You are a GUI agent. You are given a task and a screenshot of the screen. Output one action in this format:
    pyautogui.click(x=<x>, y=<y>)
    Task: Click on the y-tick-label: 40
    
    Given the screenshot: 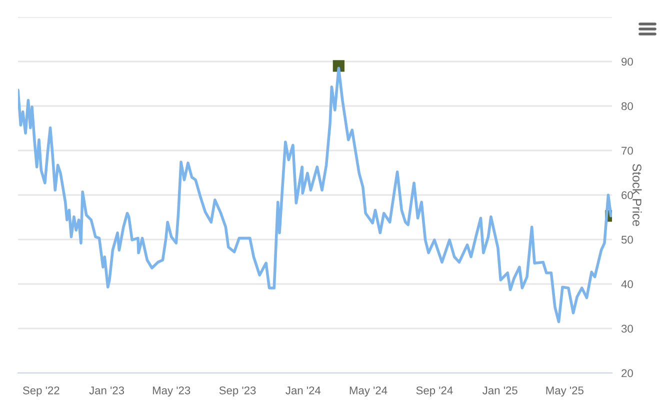 What is the action you would take?
    pyautogui.click(x=627, y=284)
    